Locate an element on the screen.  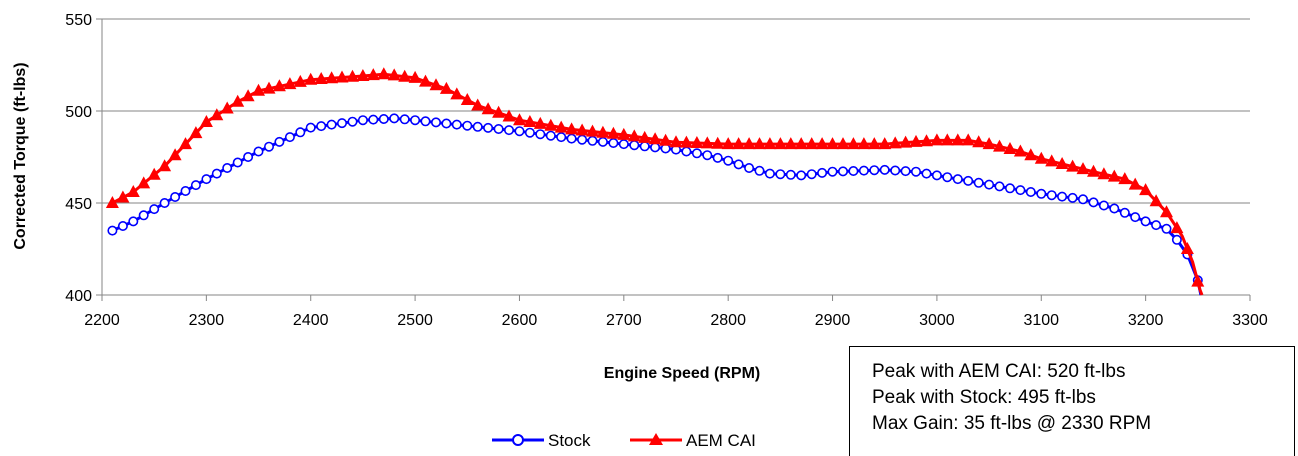
x-tick-label: 3000 is located at coordinates (937, 320).